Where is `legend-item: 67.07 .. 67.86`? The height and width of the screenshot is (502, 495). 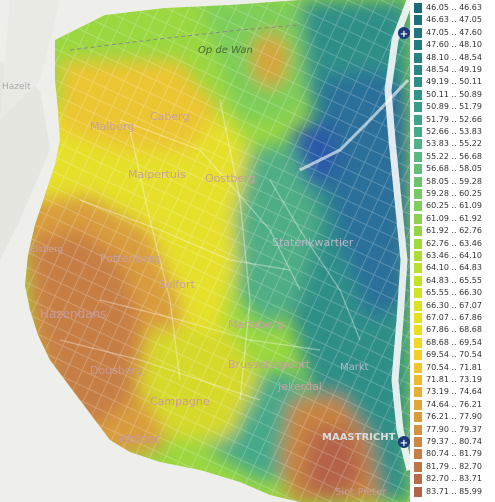
legend-item: 67.07 .. 67.86 is located at coordinates (454, 318).